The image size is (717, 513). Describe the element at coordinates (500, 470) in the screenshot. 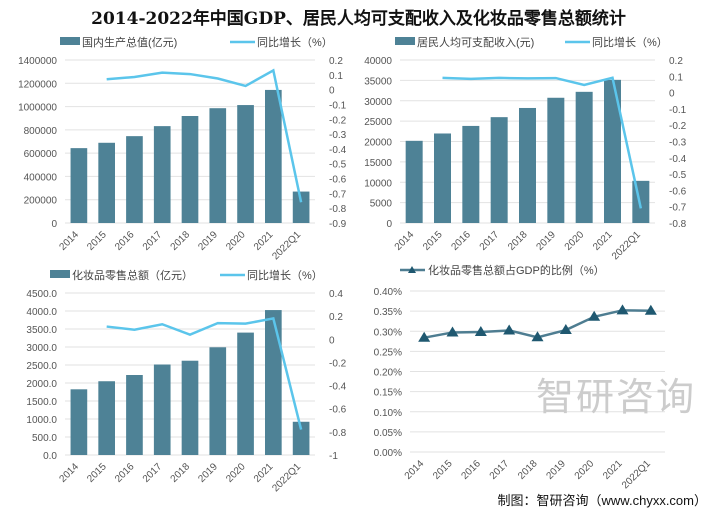

I see `x-tick-label: 2017` at that location.